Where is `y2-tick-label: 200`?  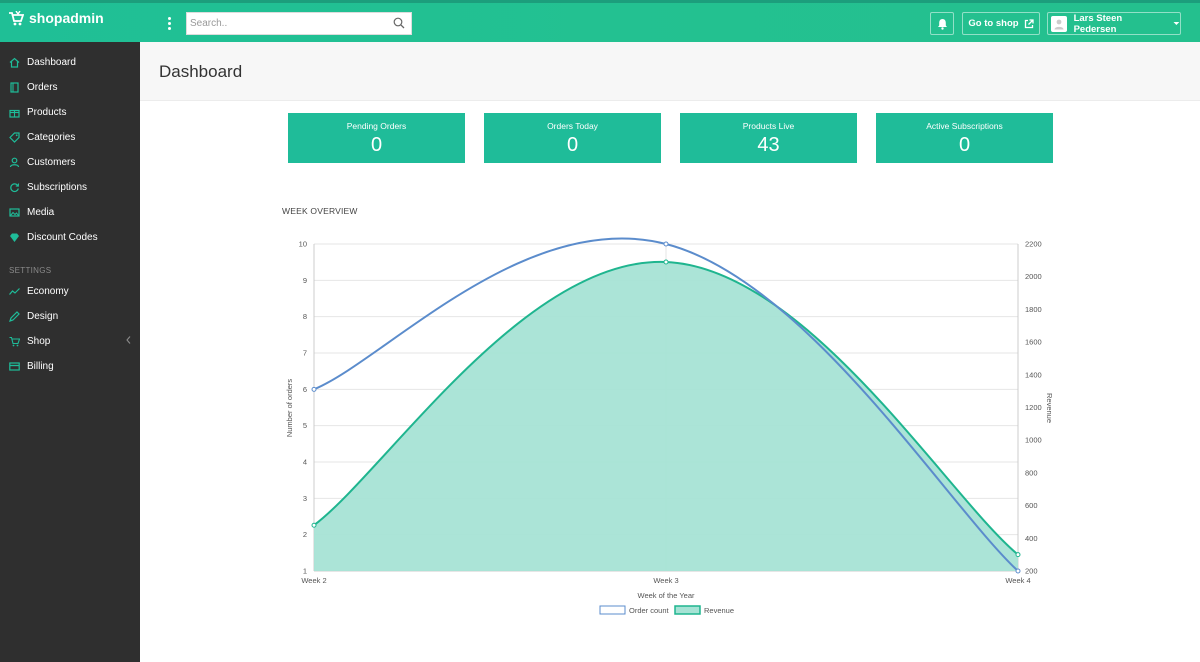 y2-tick-label: 200 is located at coordinates (1031, 571).